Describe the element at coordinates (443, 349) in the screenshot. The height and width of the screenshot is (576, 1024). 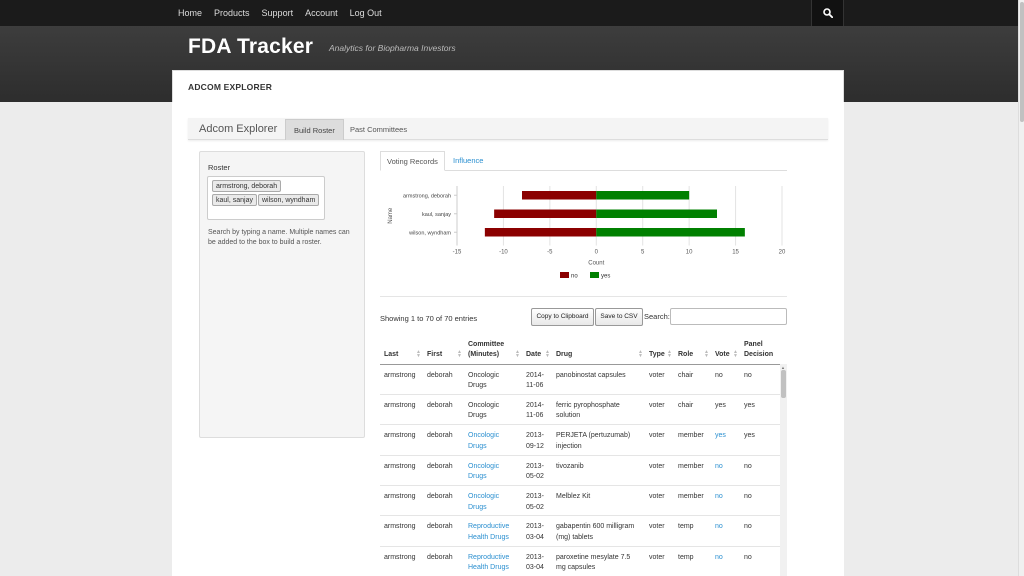
I see `col-first: First ▲ ▼` at that location.